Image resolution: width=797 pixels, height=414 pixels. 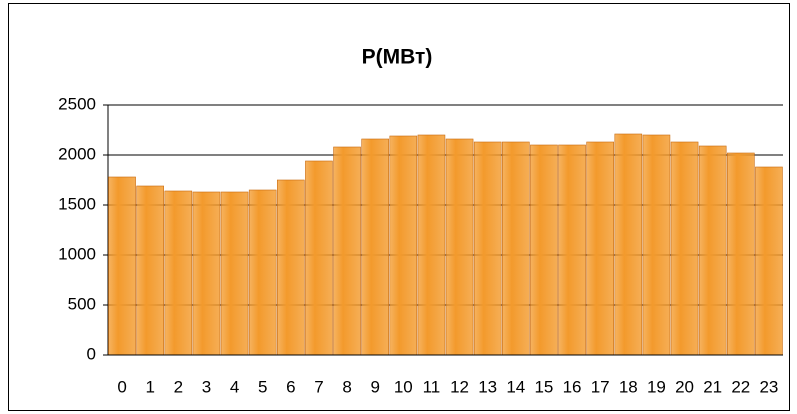 What do you see at coordinates (712, 386) in the screenshot?
I see `x-tick-label: 21` at bounding box center [712, 386].